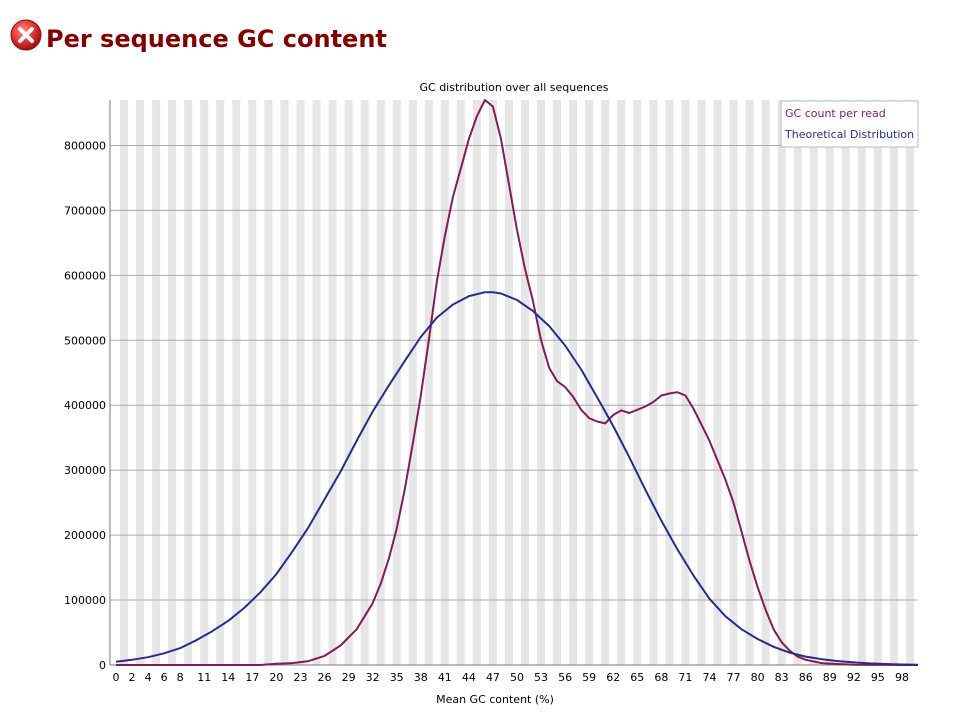  I want to click on legend-box, so click(849, 124).